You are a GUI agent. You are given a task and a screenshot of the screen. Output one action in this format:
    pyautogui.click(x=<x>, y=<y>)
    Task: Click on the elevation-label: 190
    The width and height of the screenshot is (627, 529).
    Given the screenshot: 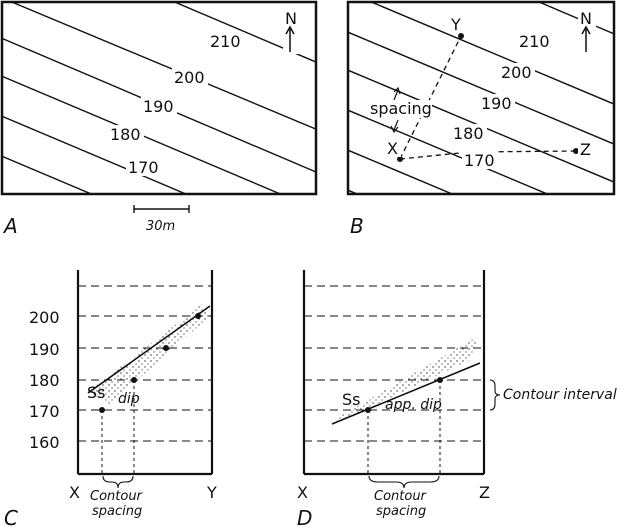 What is the action you would take?
    pyautogui.click(x=44, y=349)
    